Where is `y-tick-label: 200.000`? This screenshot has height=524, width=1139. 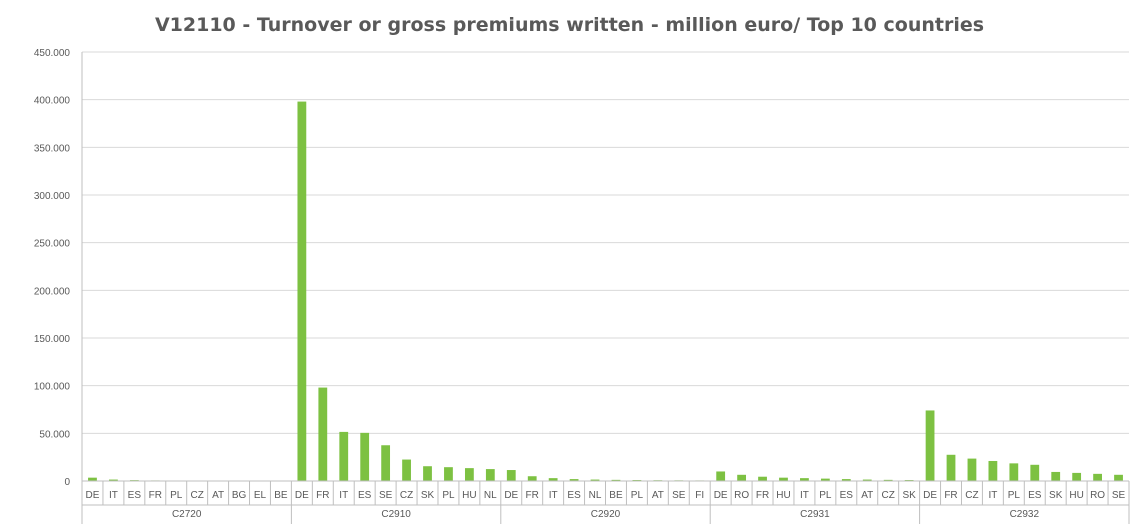 y-tick-label: 200.000 is located at coordinates (52, 291).